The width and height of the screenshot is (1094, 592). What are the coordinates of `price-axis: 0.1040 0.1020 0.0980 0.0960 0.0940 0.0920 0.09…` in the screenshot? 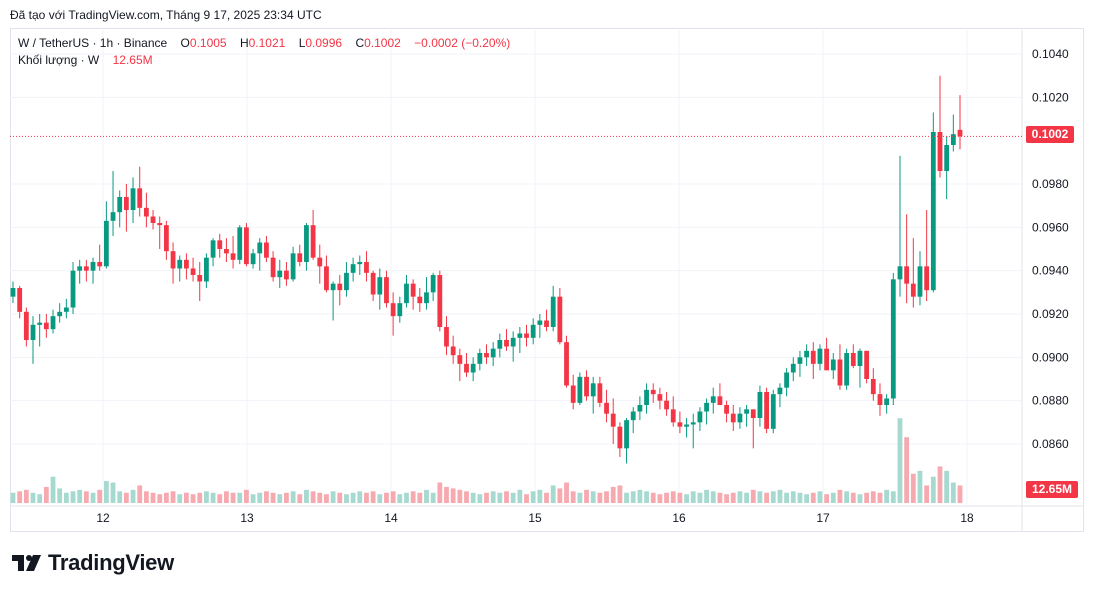 It's located at (1050, 249).